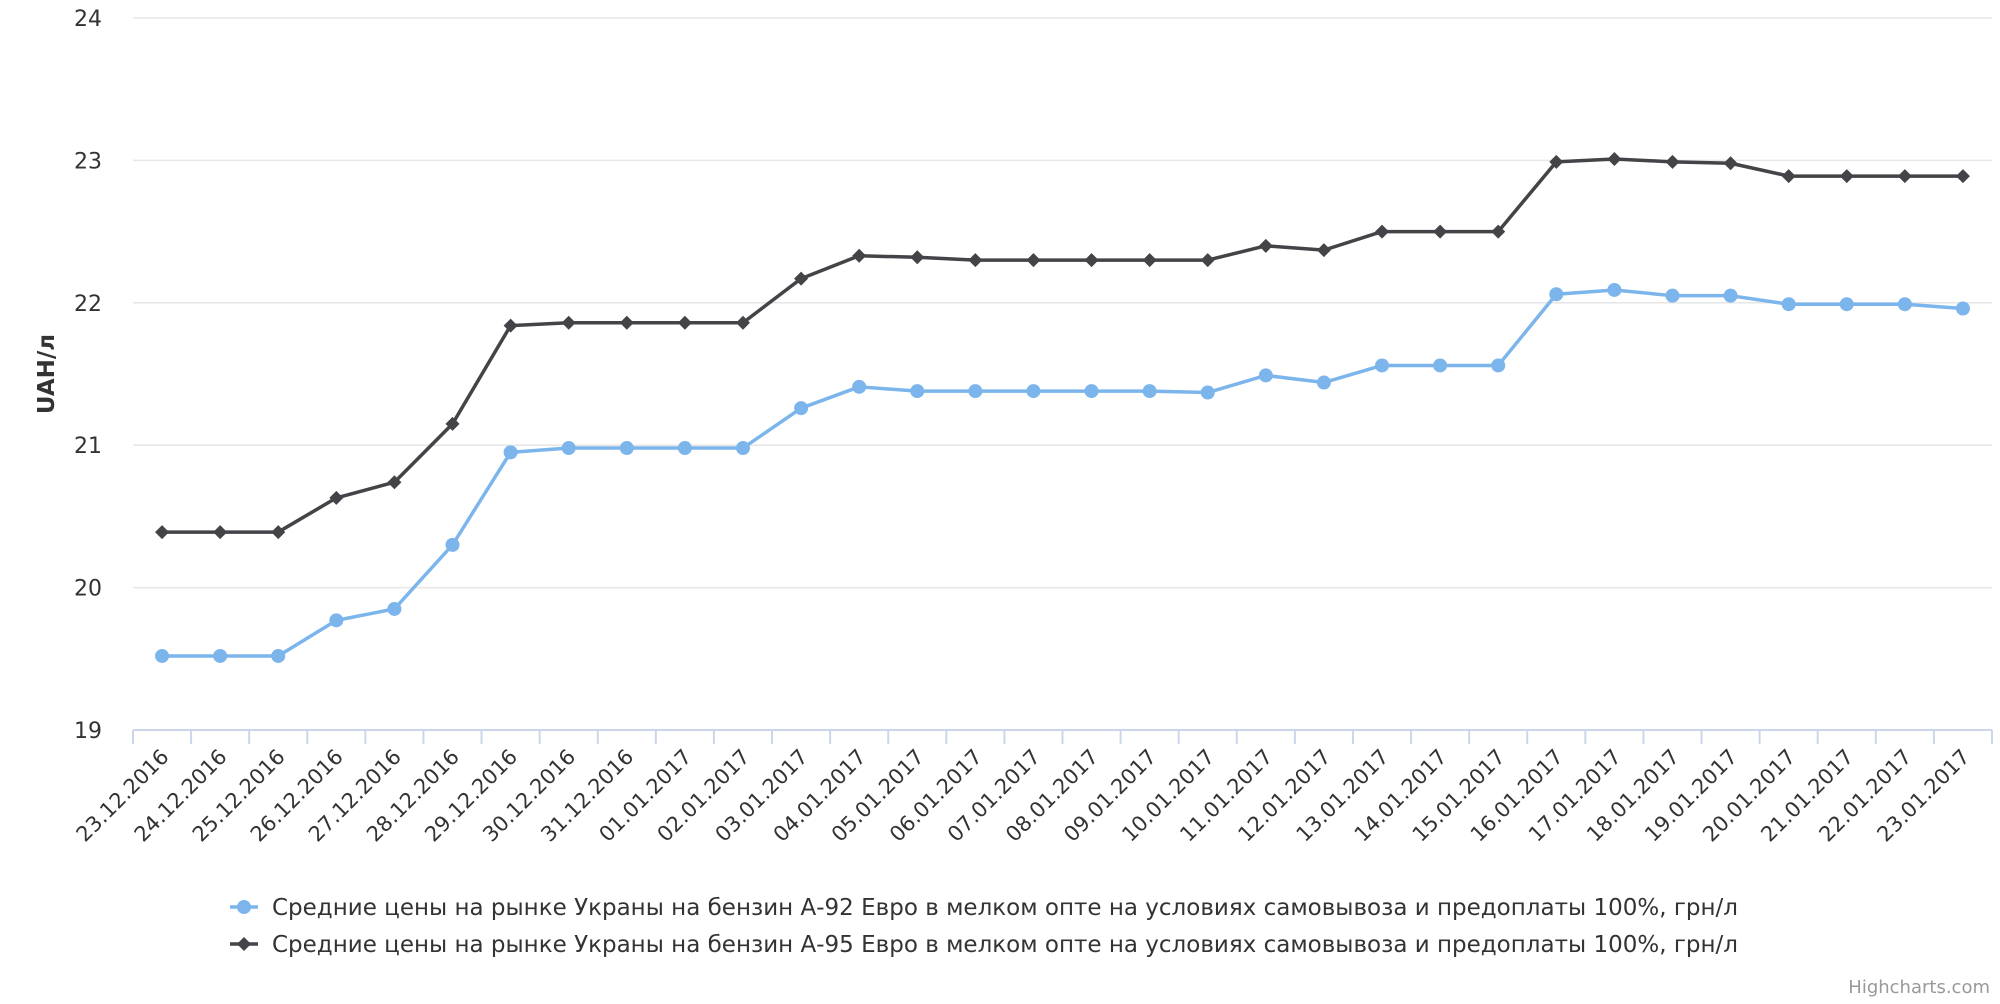  Describe the element at coordinates (88, 161) in the screenshot. I see `y-tick-label: 23` at that location.